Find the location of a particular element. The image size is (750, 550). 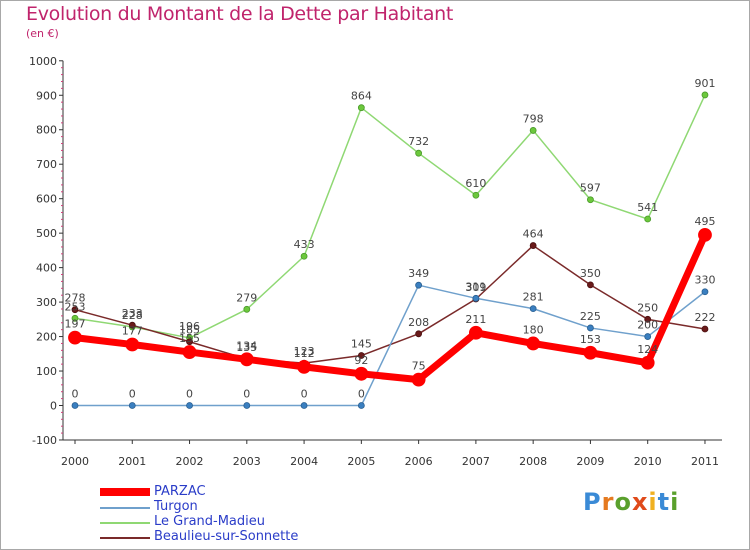

x-tick-label: 2004 is located at coordinates (304, 461).